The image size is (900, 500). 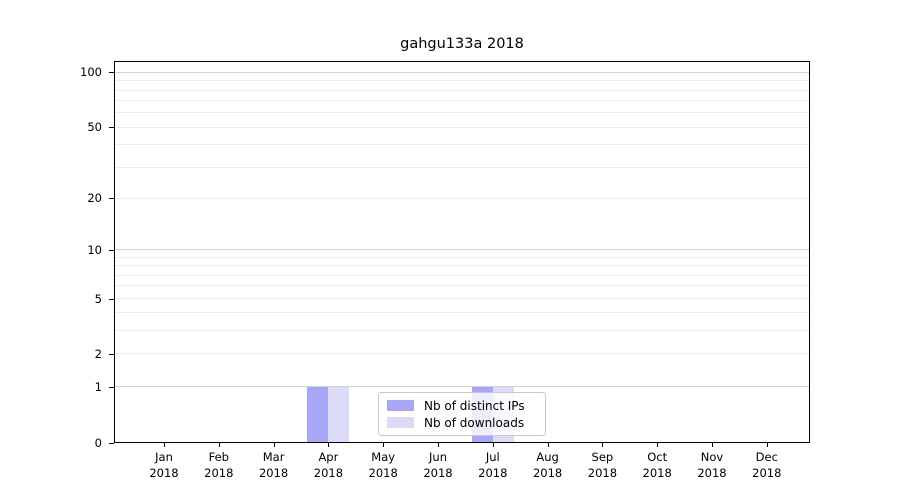 I want to click on y-tick-label-1: 1, so click(x=98, y=386).